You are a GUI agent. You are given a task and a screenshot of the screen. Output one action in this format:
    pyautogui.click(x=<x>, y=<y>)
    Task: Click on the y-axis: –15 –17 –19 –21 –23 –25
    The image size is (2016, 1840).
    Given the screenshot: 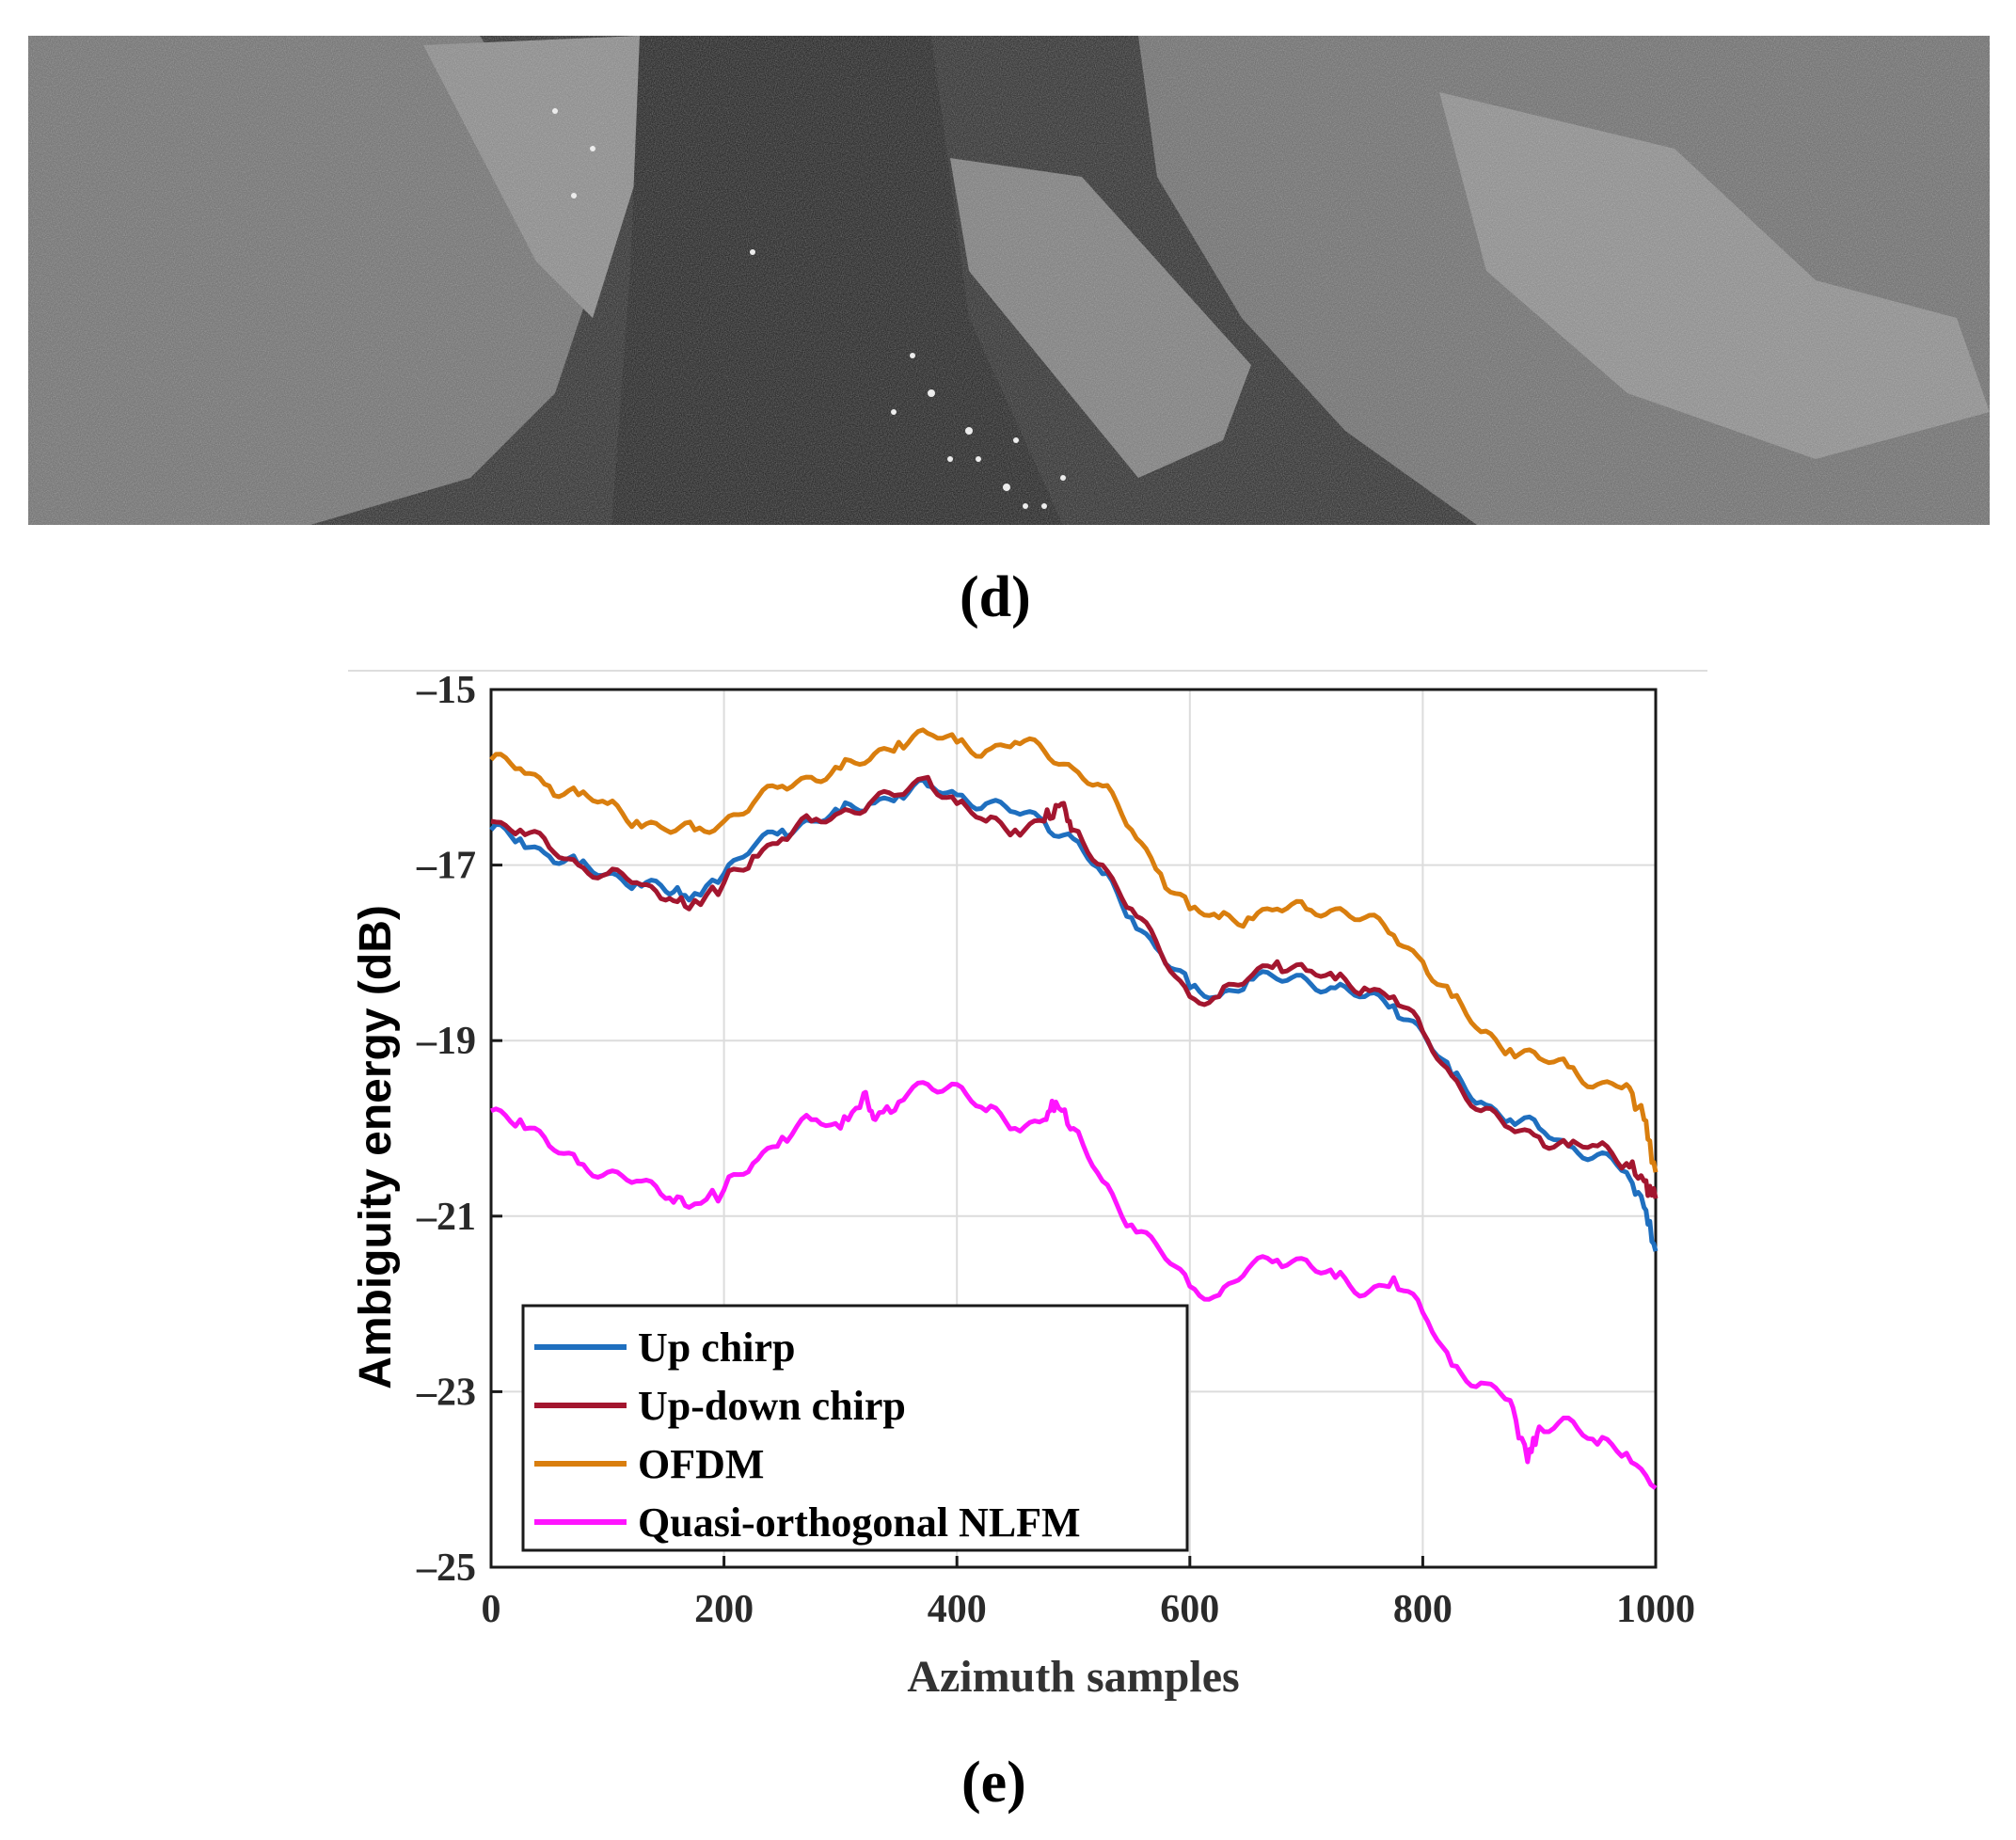 What is the action you would take?
    pyautogui.click(x=459, y=1129)
    